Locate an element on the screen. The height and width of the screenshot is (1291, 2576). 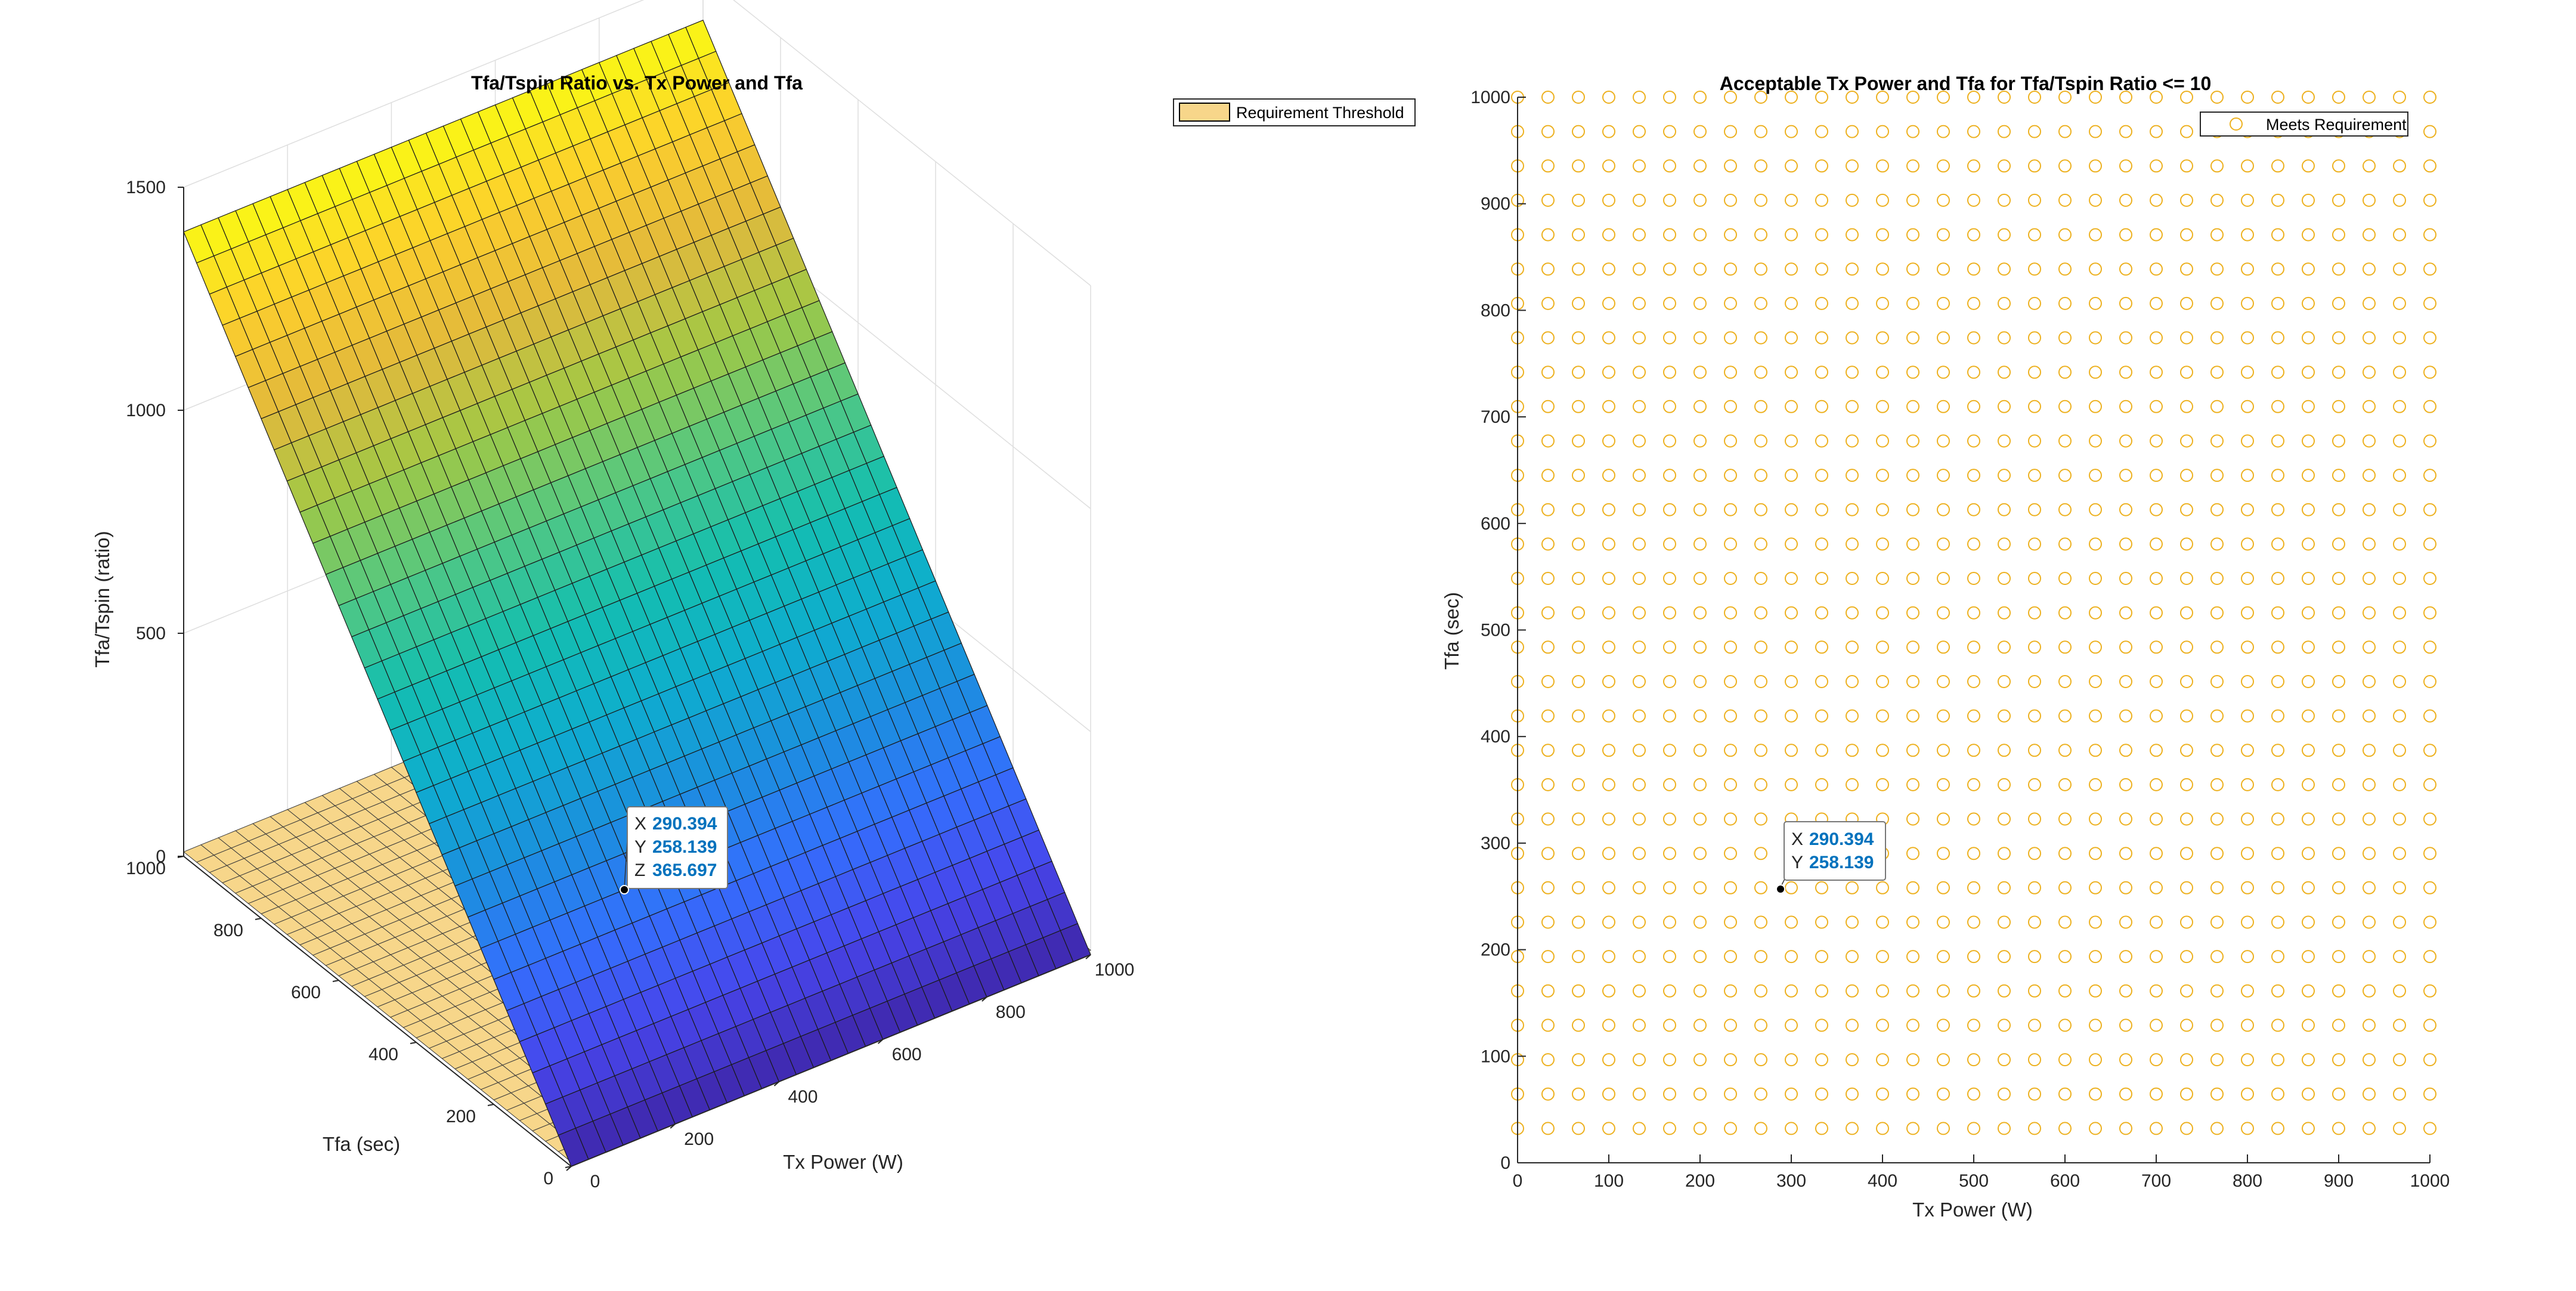
scatter-y-tick-label: 1000 is located at coordinates (1490, 97).